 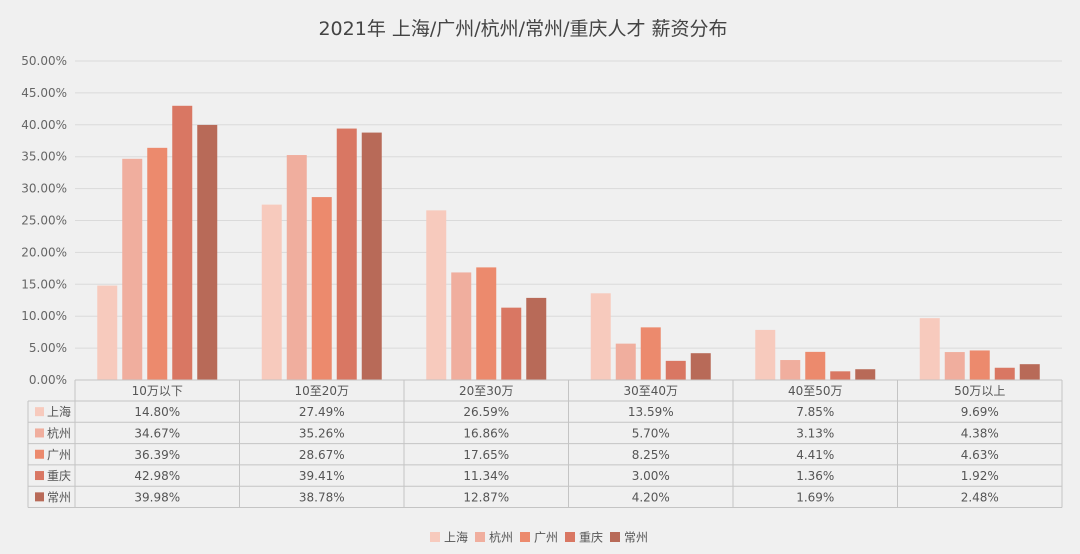 What do you see at coordinates (591, 538) in the screenshot?
I see `legend-label: 重庆` at bounding box center [591, 538].